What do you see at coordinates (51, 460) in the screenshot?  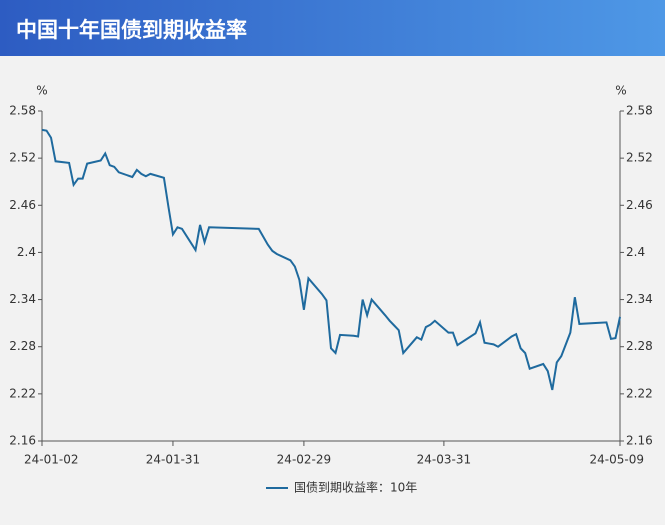 I see `x-tick-label: 24-01-02` at bounding box center [51, 460].